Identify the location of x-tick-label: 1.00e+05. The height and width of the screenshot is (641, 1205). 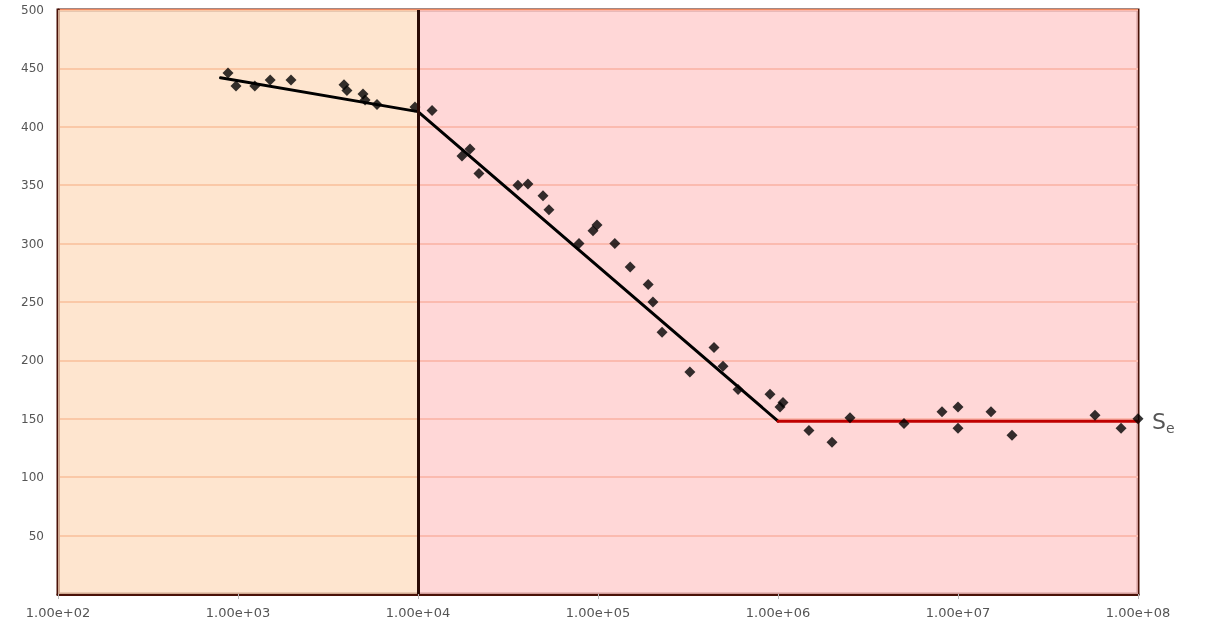
(598, 612).